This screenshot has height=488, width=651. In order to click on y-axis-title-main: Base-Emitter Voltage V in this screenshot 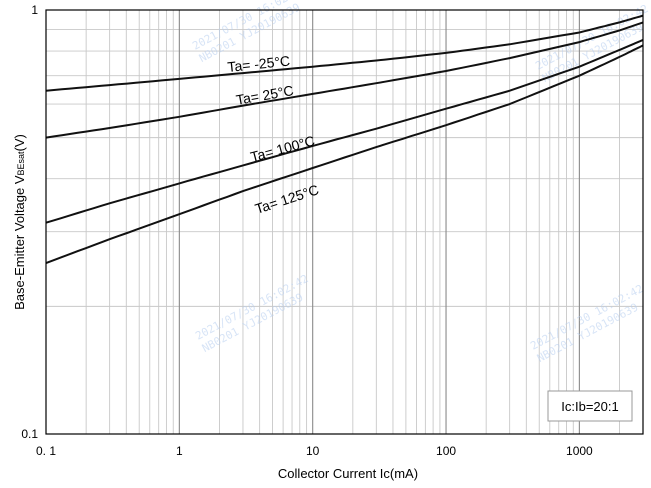, I will do `click(19, 242)`.